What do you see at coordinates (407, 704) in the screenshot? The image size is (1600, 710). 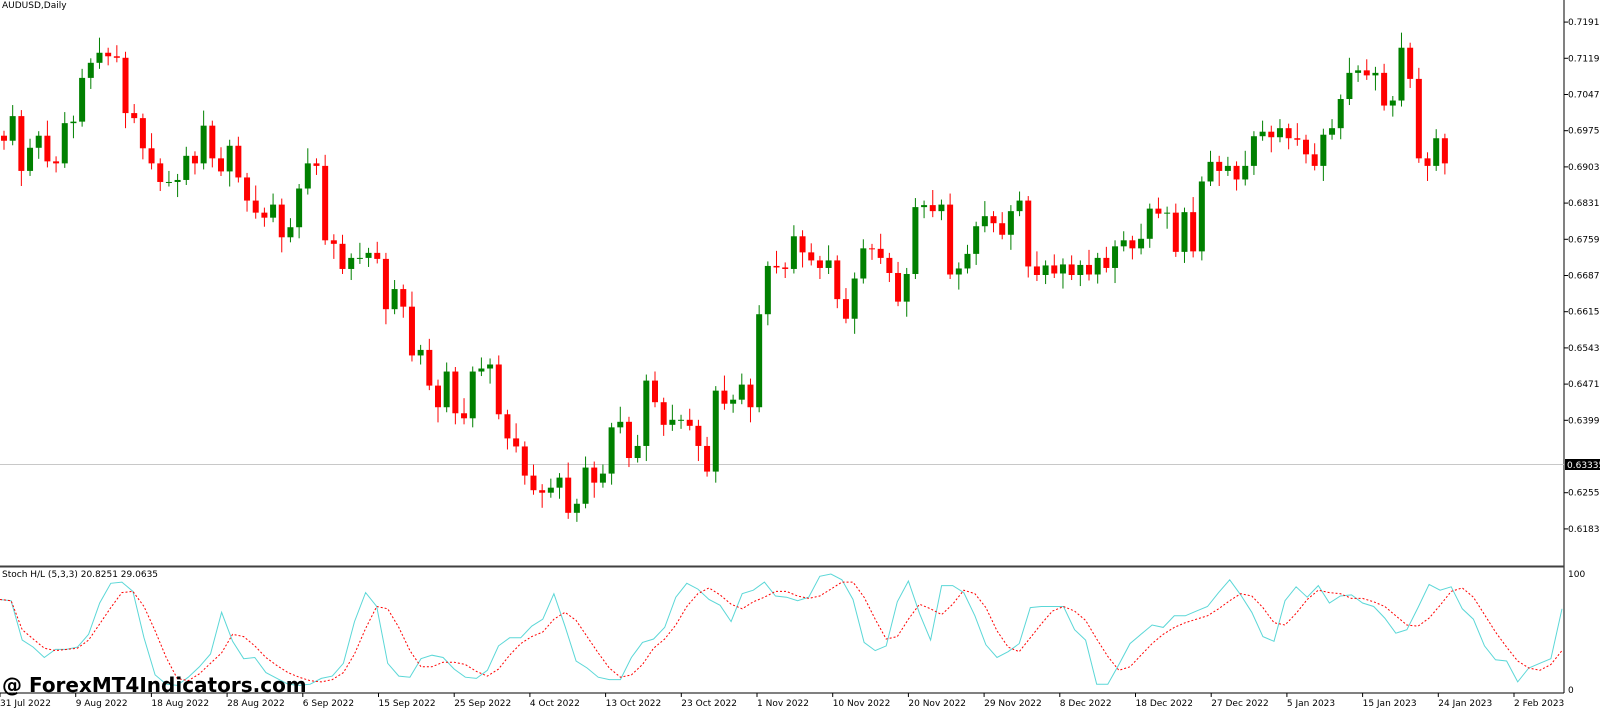 I see `time-tick-label: 15 Sep 2022` at bounding box center [407, 704].